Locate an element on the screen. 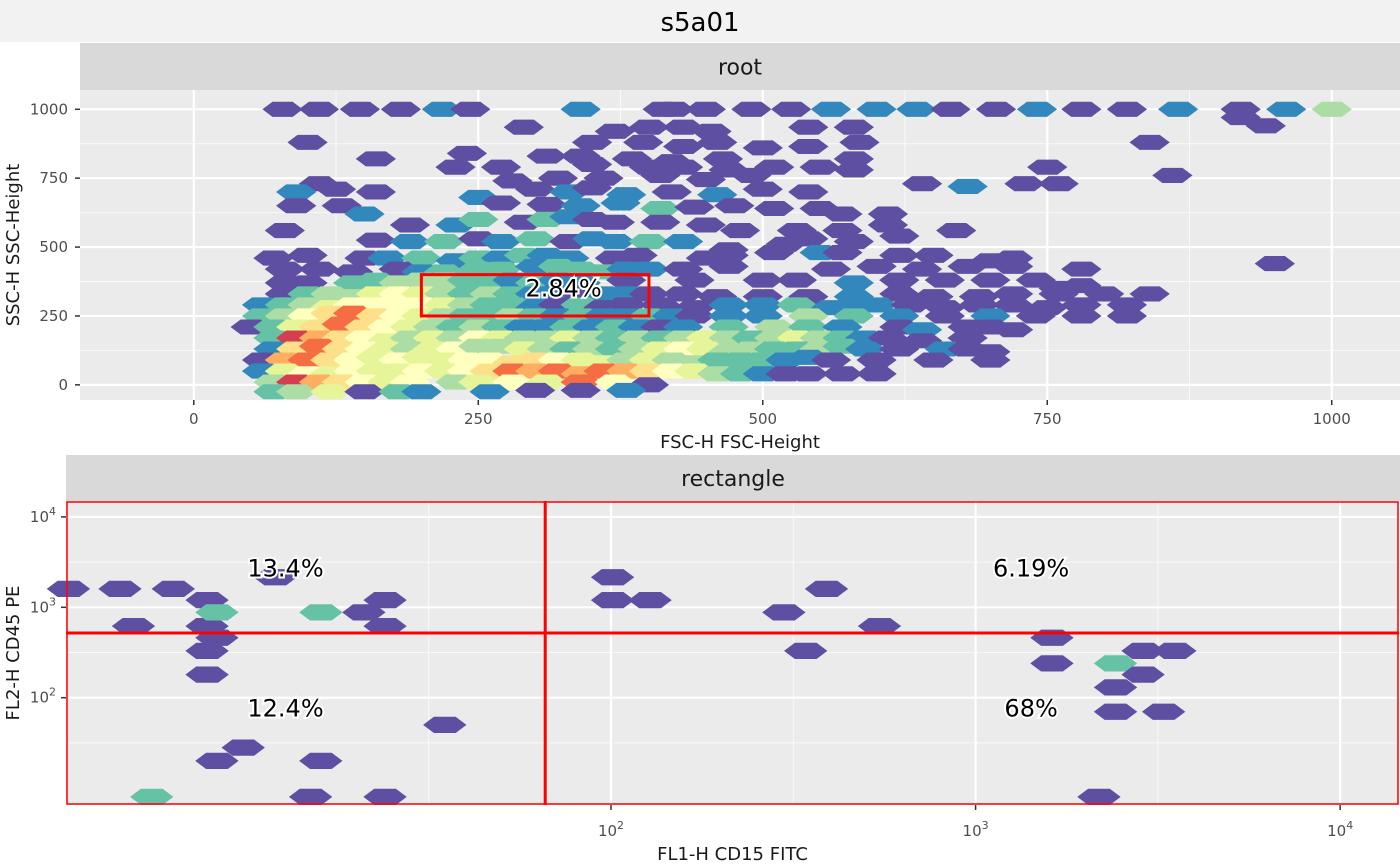 The image size is (1400, 865). title-strip-background is located at coordinates (700, 21).